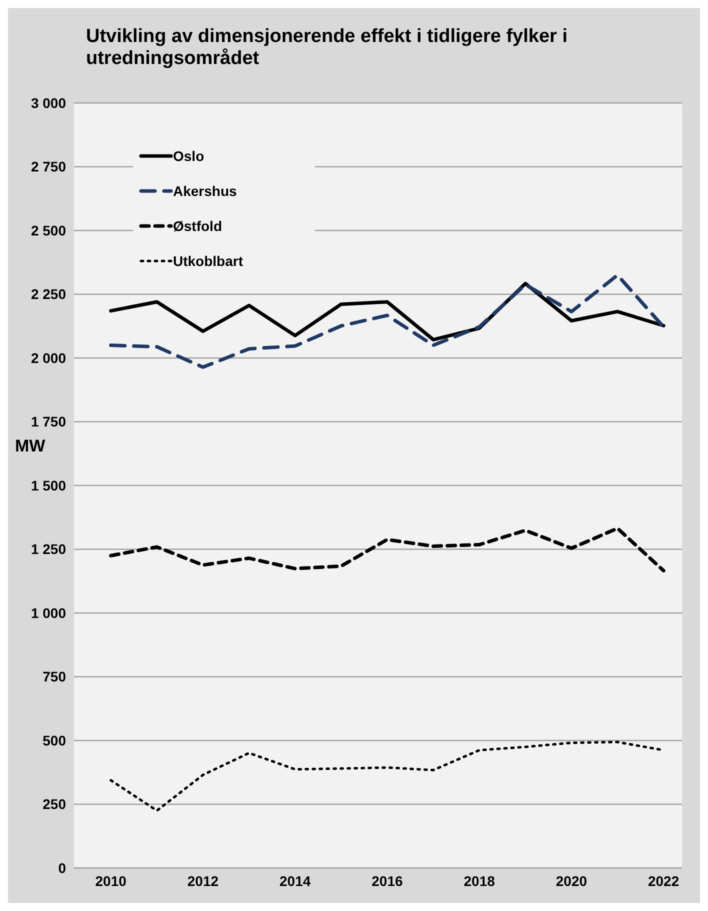 Image resolution: width=708 pixels, height=911 pixels. Describe the element at coordinates (208, 260) in the screenshot. I see `legend-label: Utkoblbart` at that location.